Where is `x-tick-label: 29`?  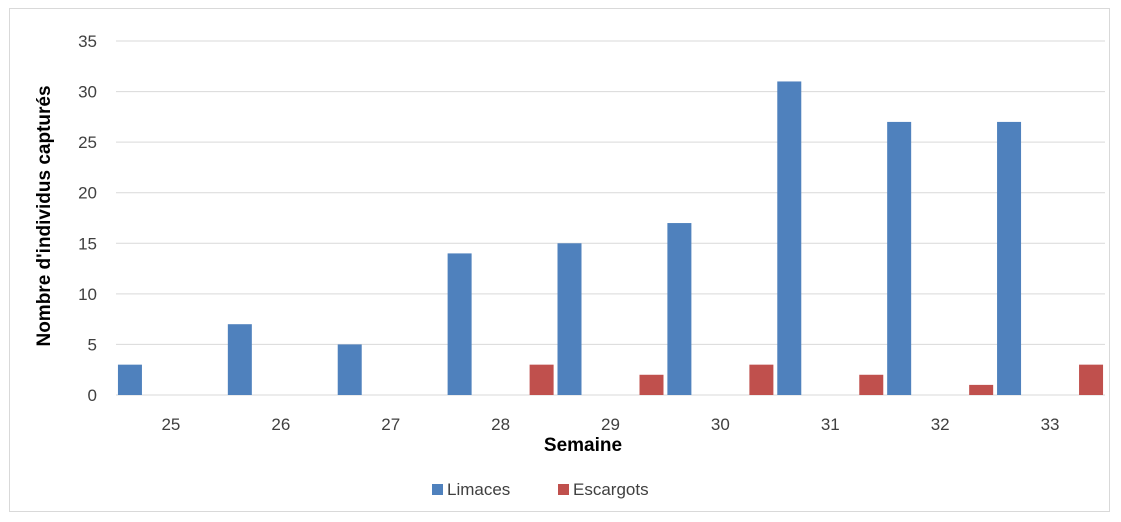 x-tick-label: 29 is located at coordinates (610, 424).